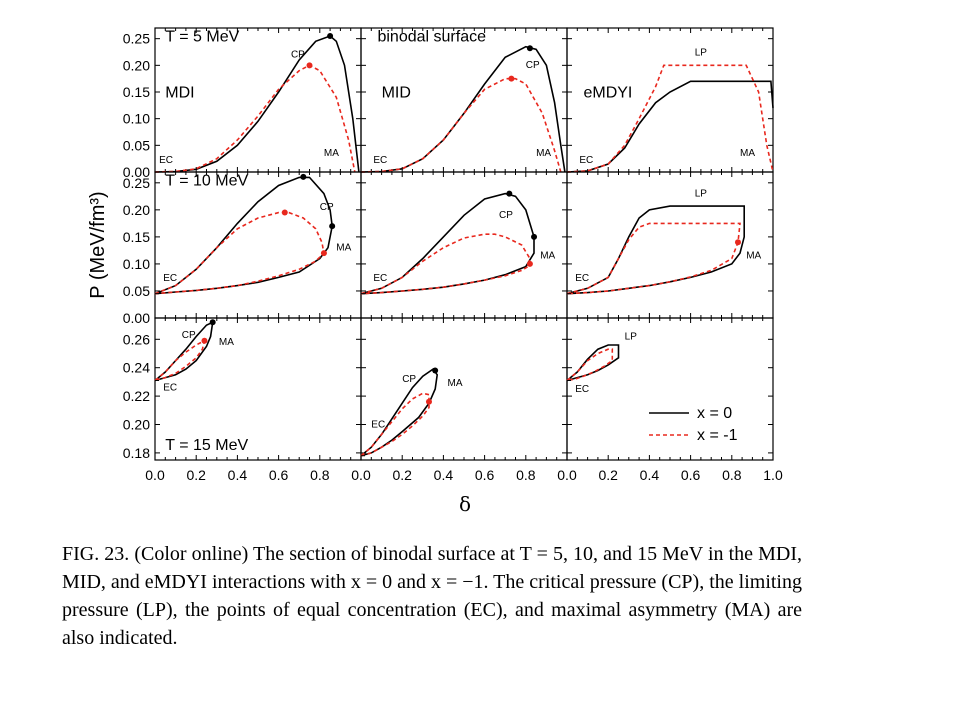 Image resolution: width=960 pixels, height=720 pixels. Describe the element at coordinates (607, 92) in the screenshot. I see `panel-label: eMDYI` at that location.